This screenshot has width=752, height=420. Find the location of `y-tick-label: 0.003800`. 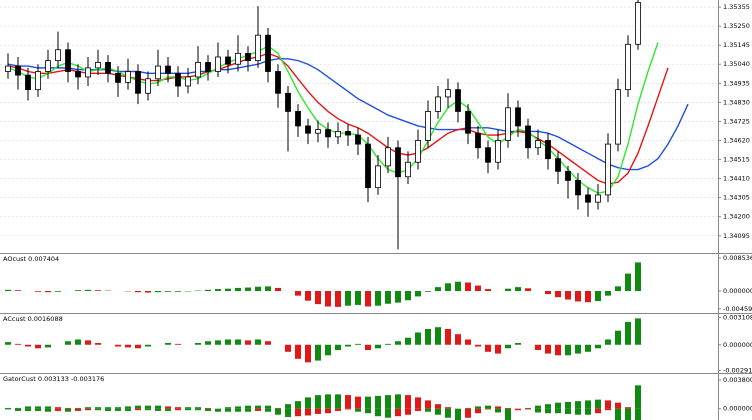

y-tick-label: 0.003800 is located at coordinates (737, 380).